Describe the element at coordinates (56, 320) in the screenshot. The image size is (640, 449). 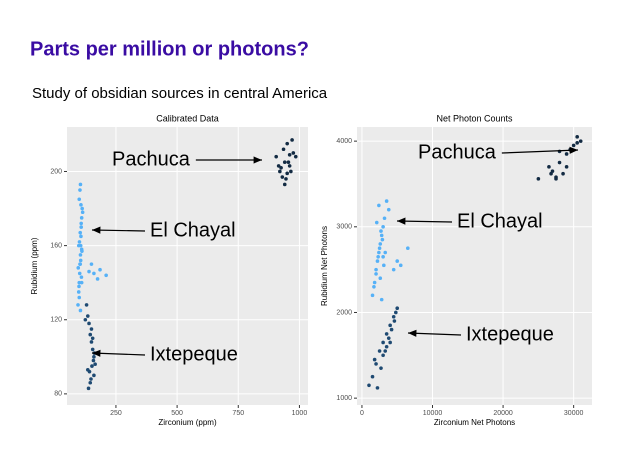
I see `y-tick-label: 120` at that location.